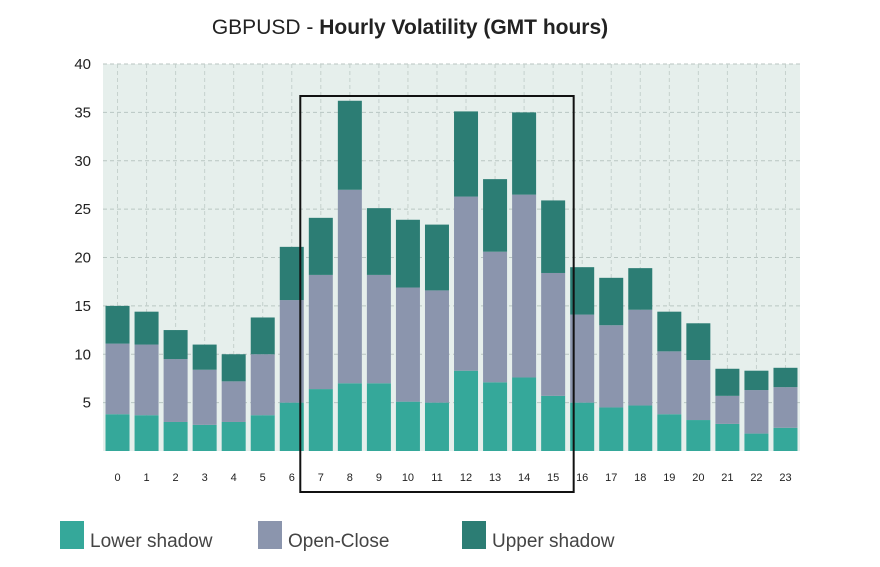 The height and width of the screenshot is (567, 880). What do you see at coordinates (82, 161) in the screenshot?
I see `y-tick-label: 30` at bounding box center [82, 161].